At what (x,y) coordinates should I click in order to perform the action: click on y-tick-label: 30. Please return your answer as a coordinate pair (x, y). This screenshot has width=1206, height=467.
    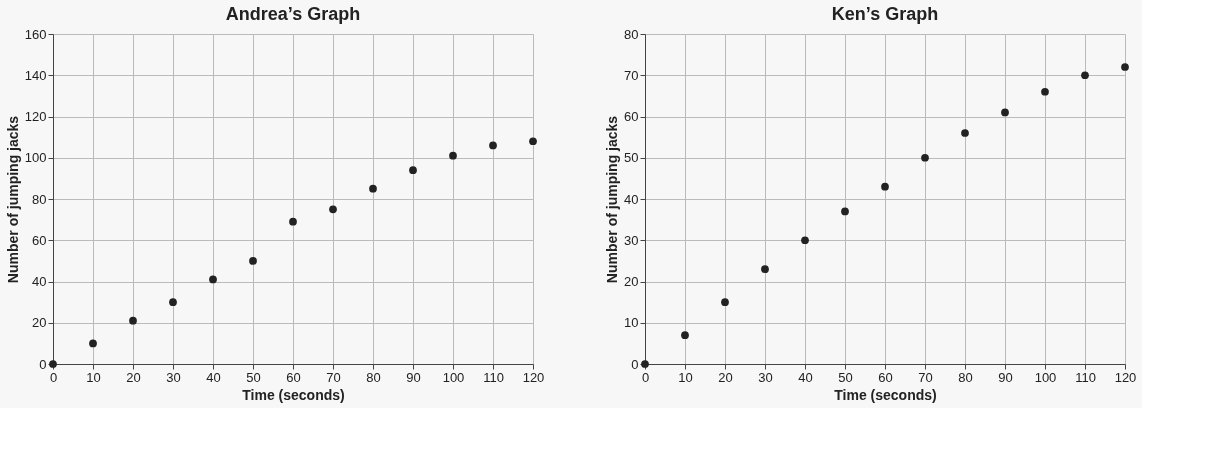
    Looking at the image, I should click on (631, 240).